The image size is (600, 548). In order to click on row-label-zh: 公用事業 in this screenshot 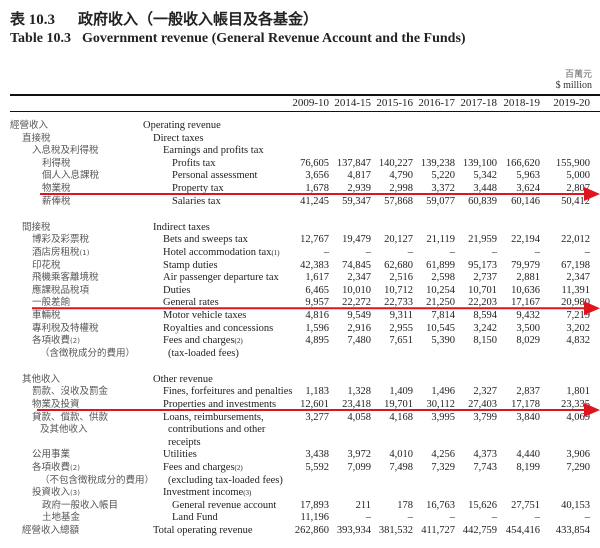, I will do `click(51, 454)`.